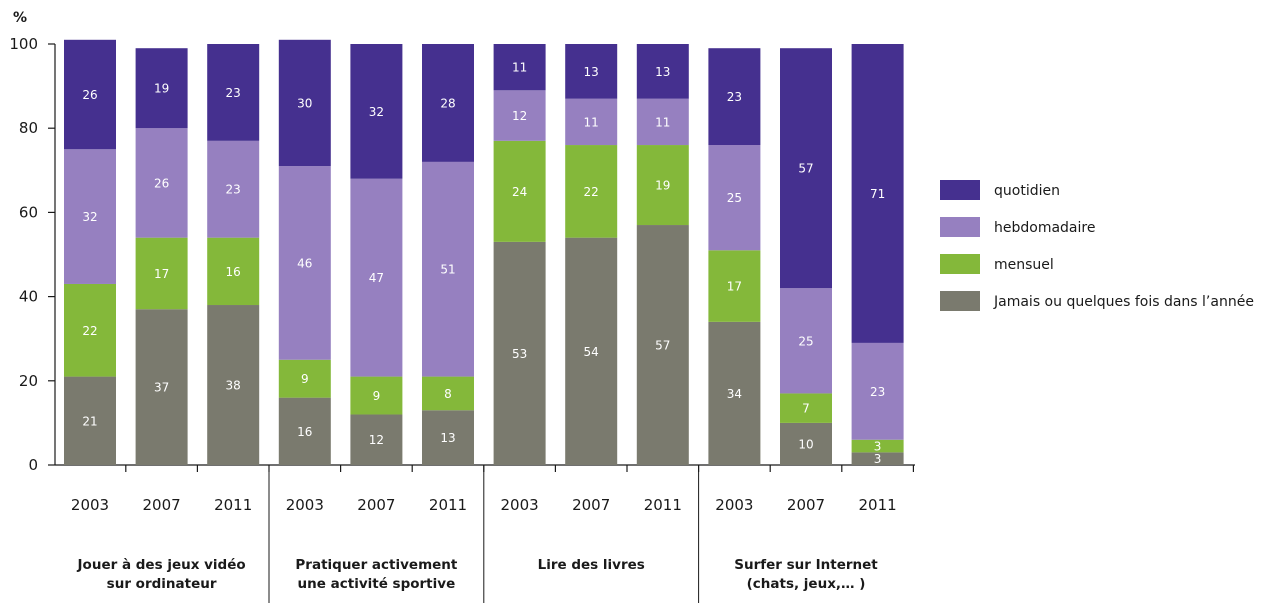 The image size is (1266, 603). Describe the element at coordinates (877, 194) in the screenshot. I see `data-label: 71` at that location.